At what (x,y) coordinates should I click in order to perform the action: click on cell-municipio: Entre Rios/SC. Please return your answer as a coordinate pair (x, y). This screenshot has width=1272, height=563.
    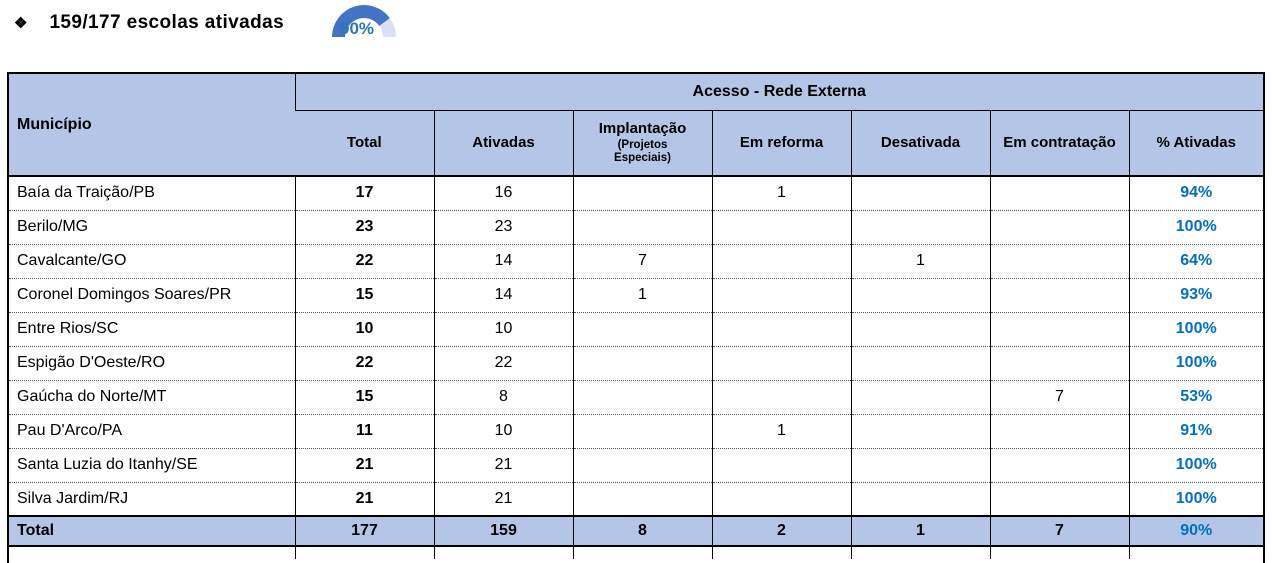
    Looking at the image, I should click on (152, 328).